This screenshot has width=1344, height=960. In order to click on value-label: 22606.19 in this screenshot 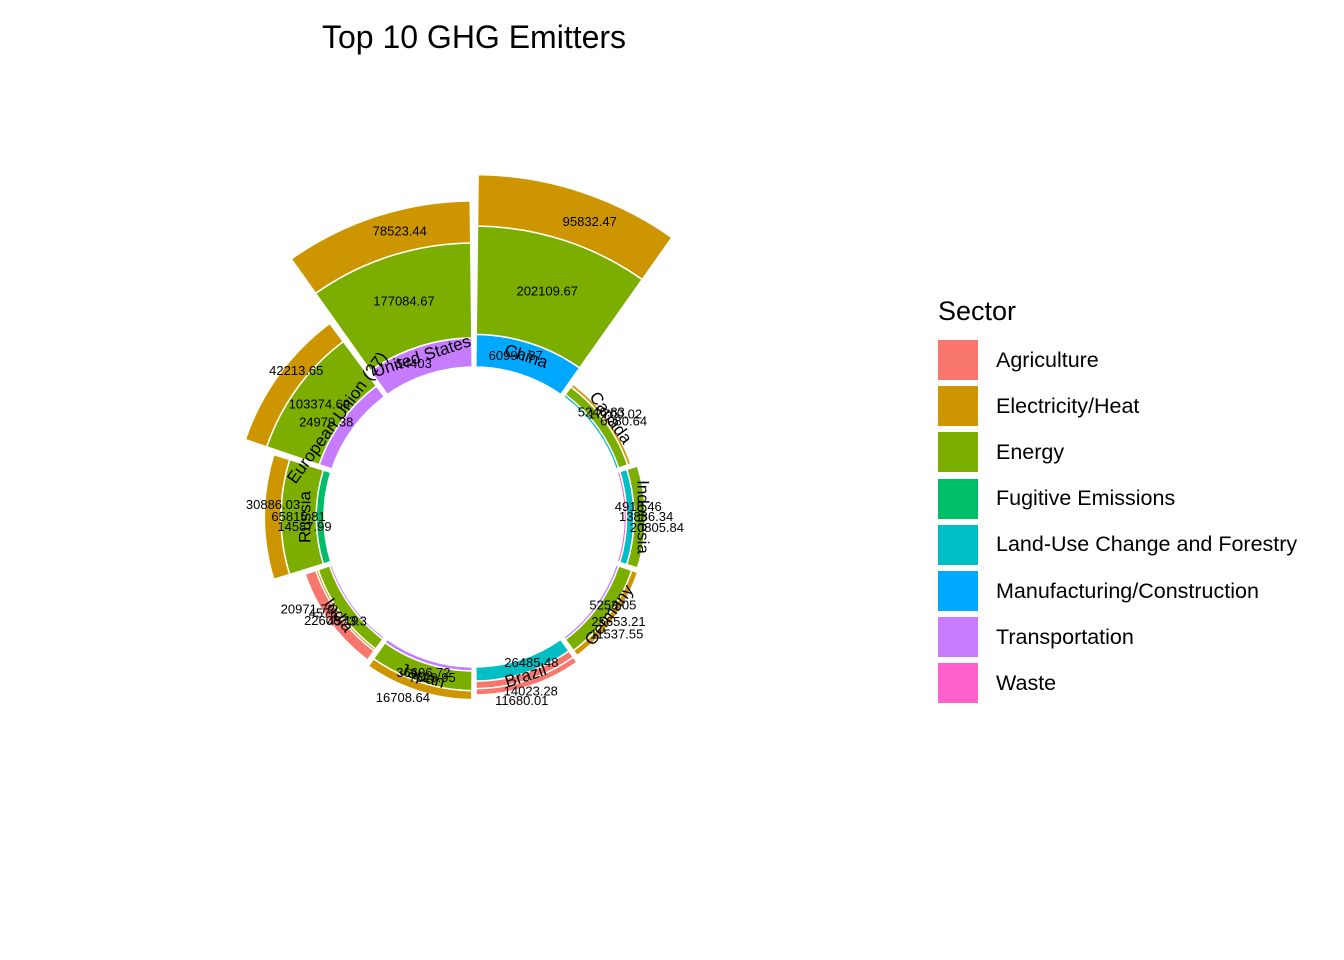, I will do `click(331, 620)`.